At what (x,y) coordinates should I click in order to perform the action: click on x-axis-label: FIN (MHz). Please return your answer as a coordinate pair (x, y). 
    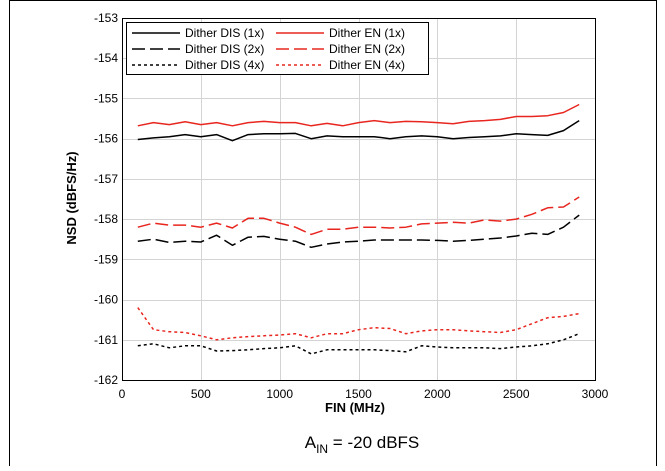
    Looking at the image, I should click on (355, 407).